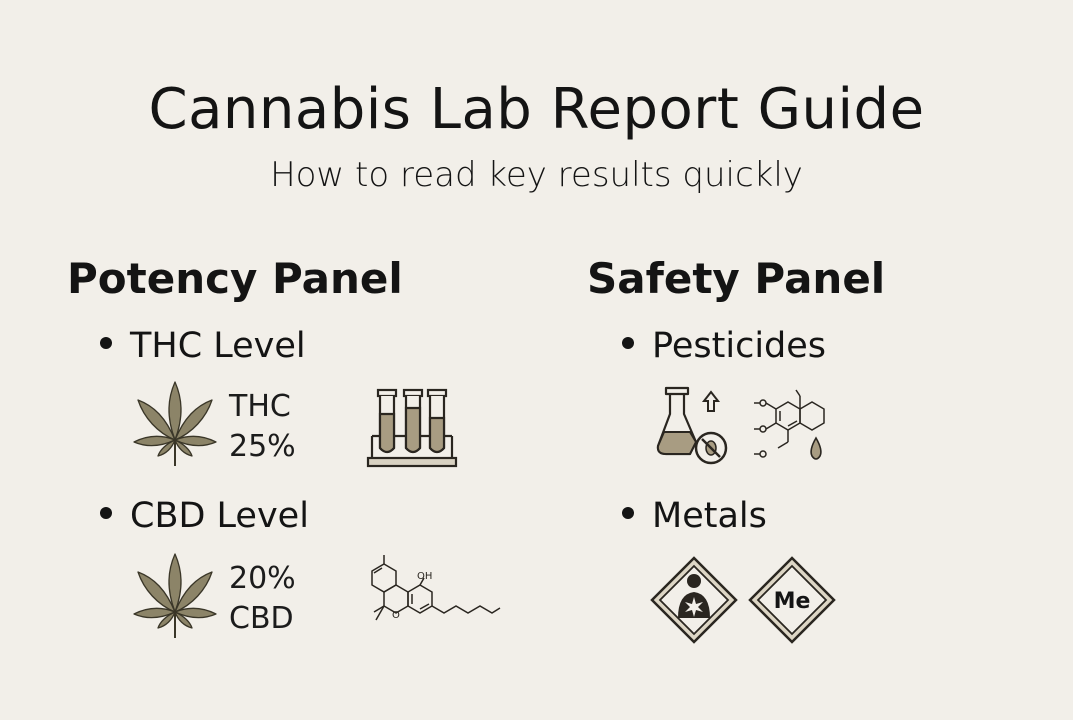 The width and height of the screenshot is (1073, 720). Describe the element at coordinates (536, 175) in the screenshot. I see `page-subtitle: How to read key results quickly` at that location.